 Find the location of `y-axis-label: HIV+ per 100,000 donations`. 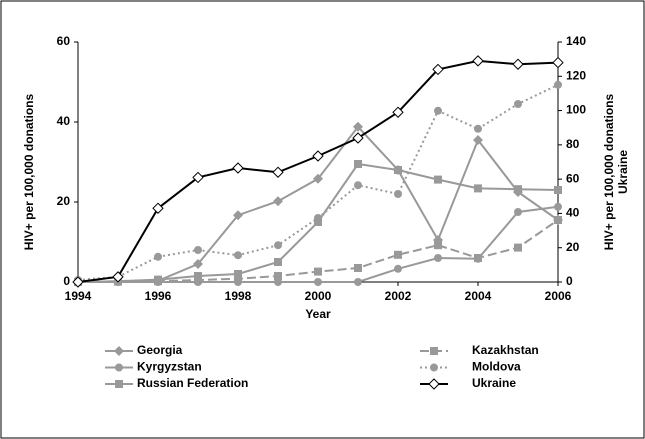

y-axis-label: HIV+ per 100,000 donations is located at coordinates (29, 171).